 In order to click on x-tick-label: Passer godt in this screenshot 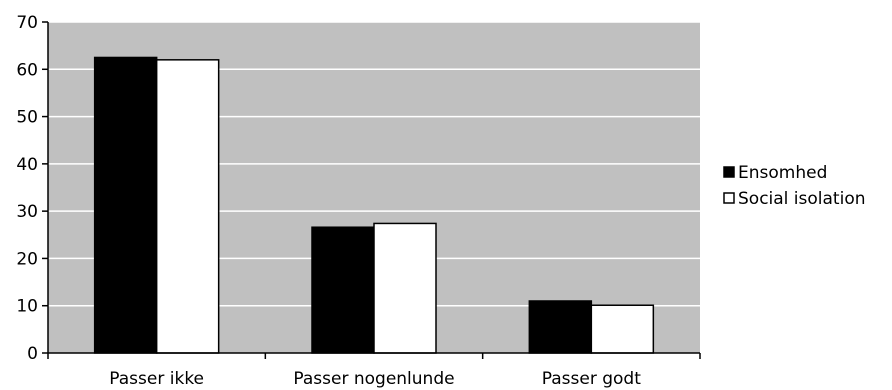, I will do `click(591, 379)`.